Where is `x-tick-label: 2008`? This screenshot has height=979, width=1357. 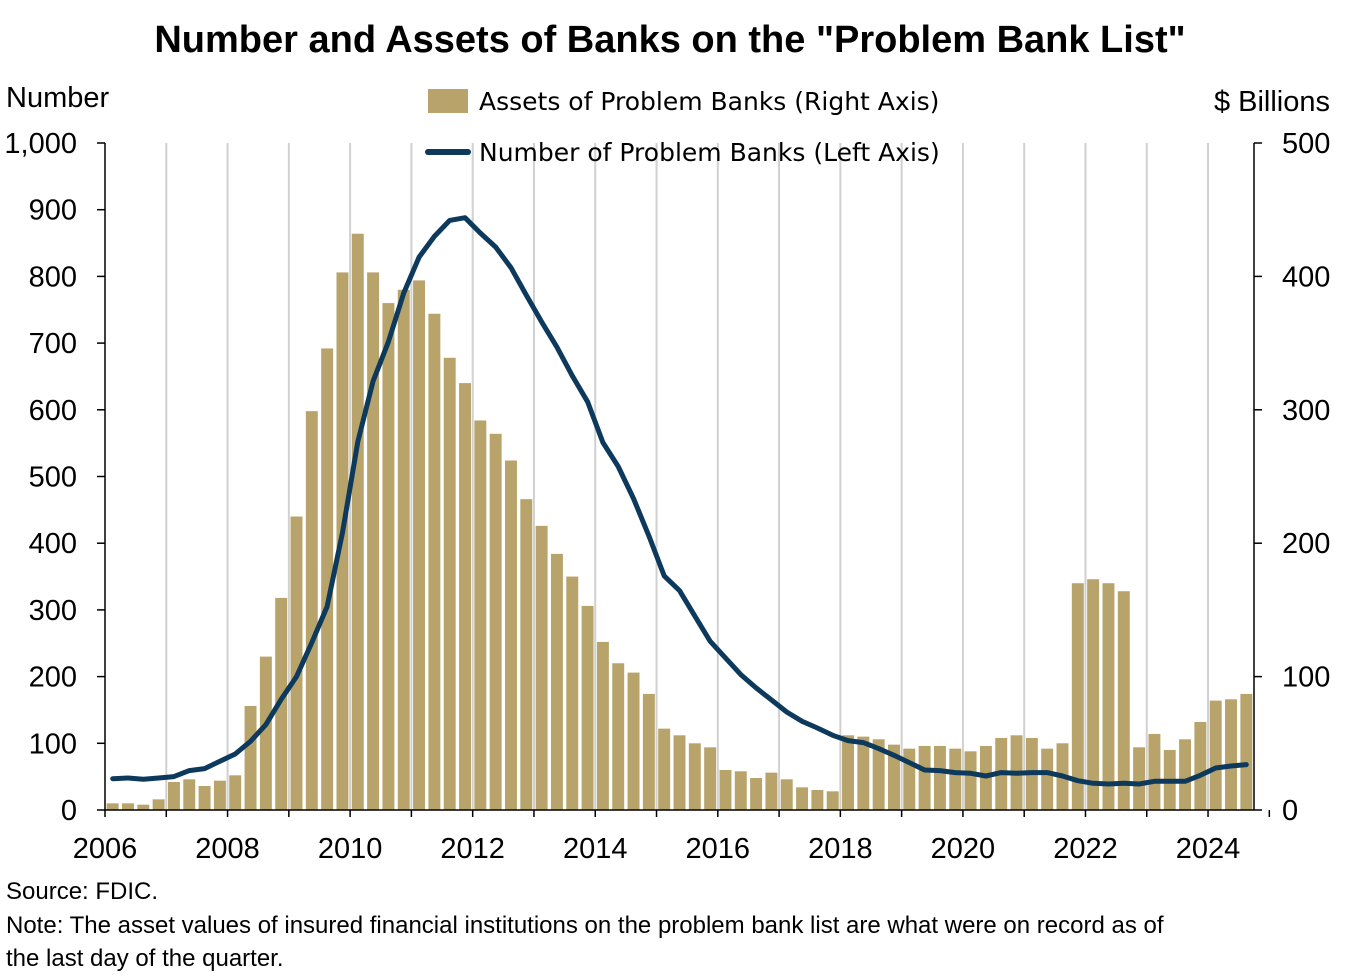 x-tick-label: 2008 is located at coordinates (227, 849).